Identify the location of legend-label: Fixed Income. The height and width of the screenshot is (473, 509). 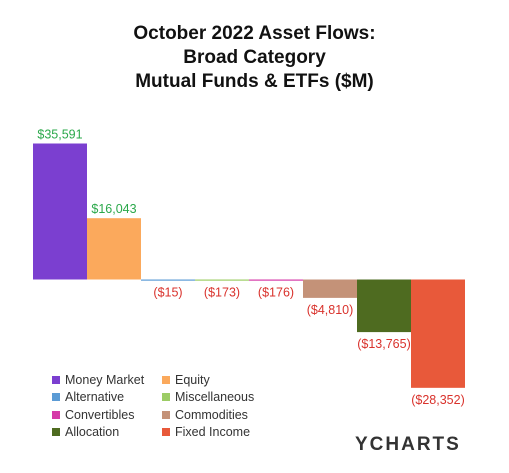
(213, 432).